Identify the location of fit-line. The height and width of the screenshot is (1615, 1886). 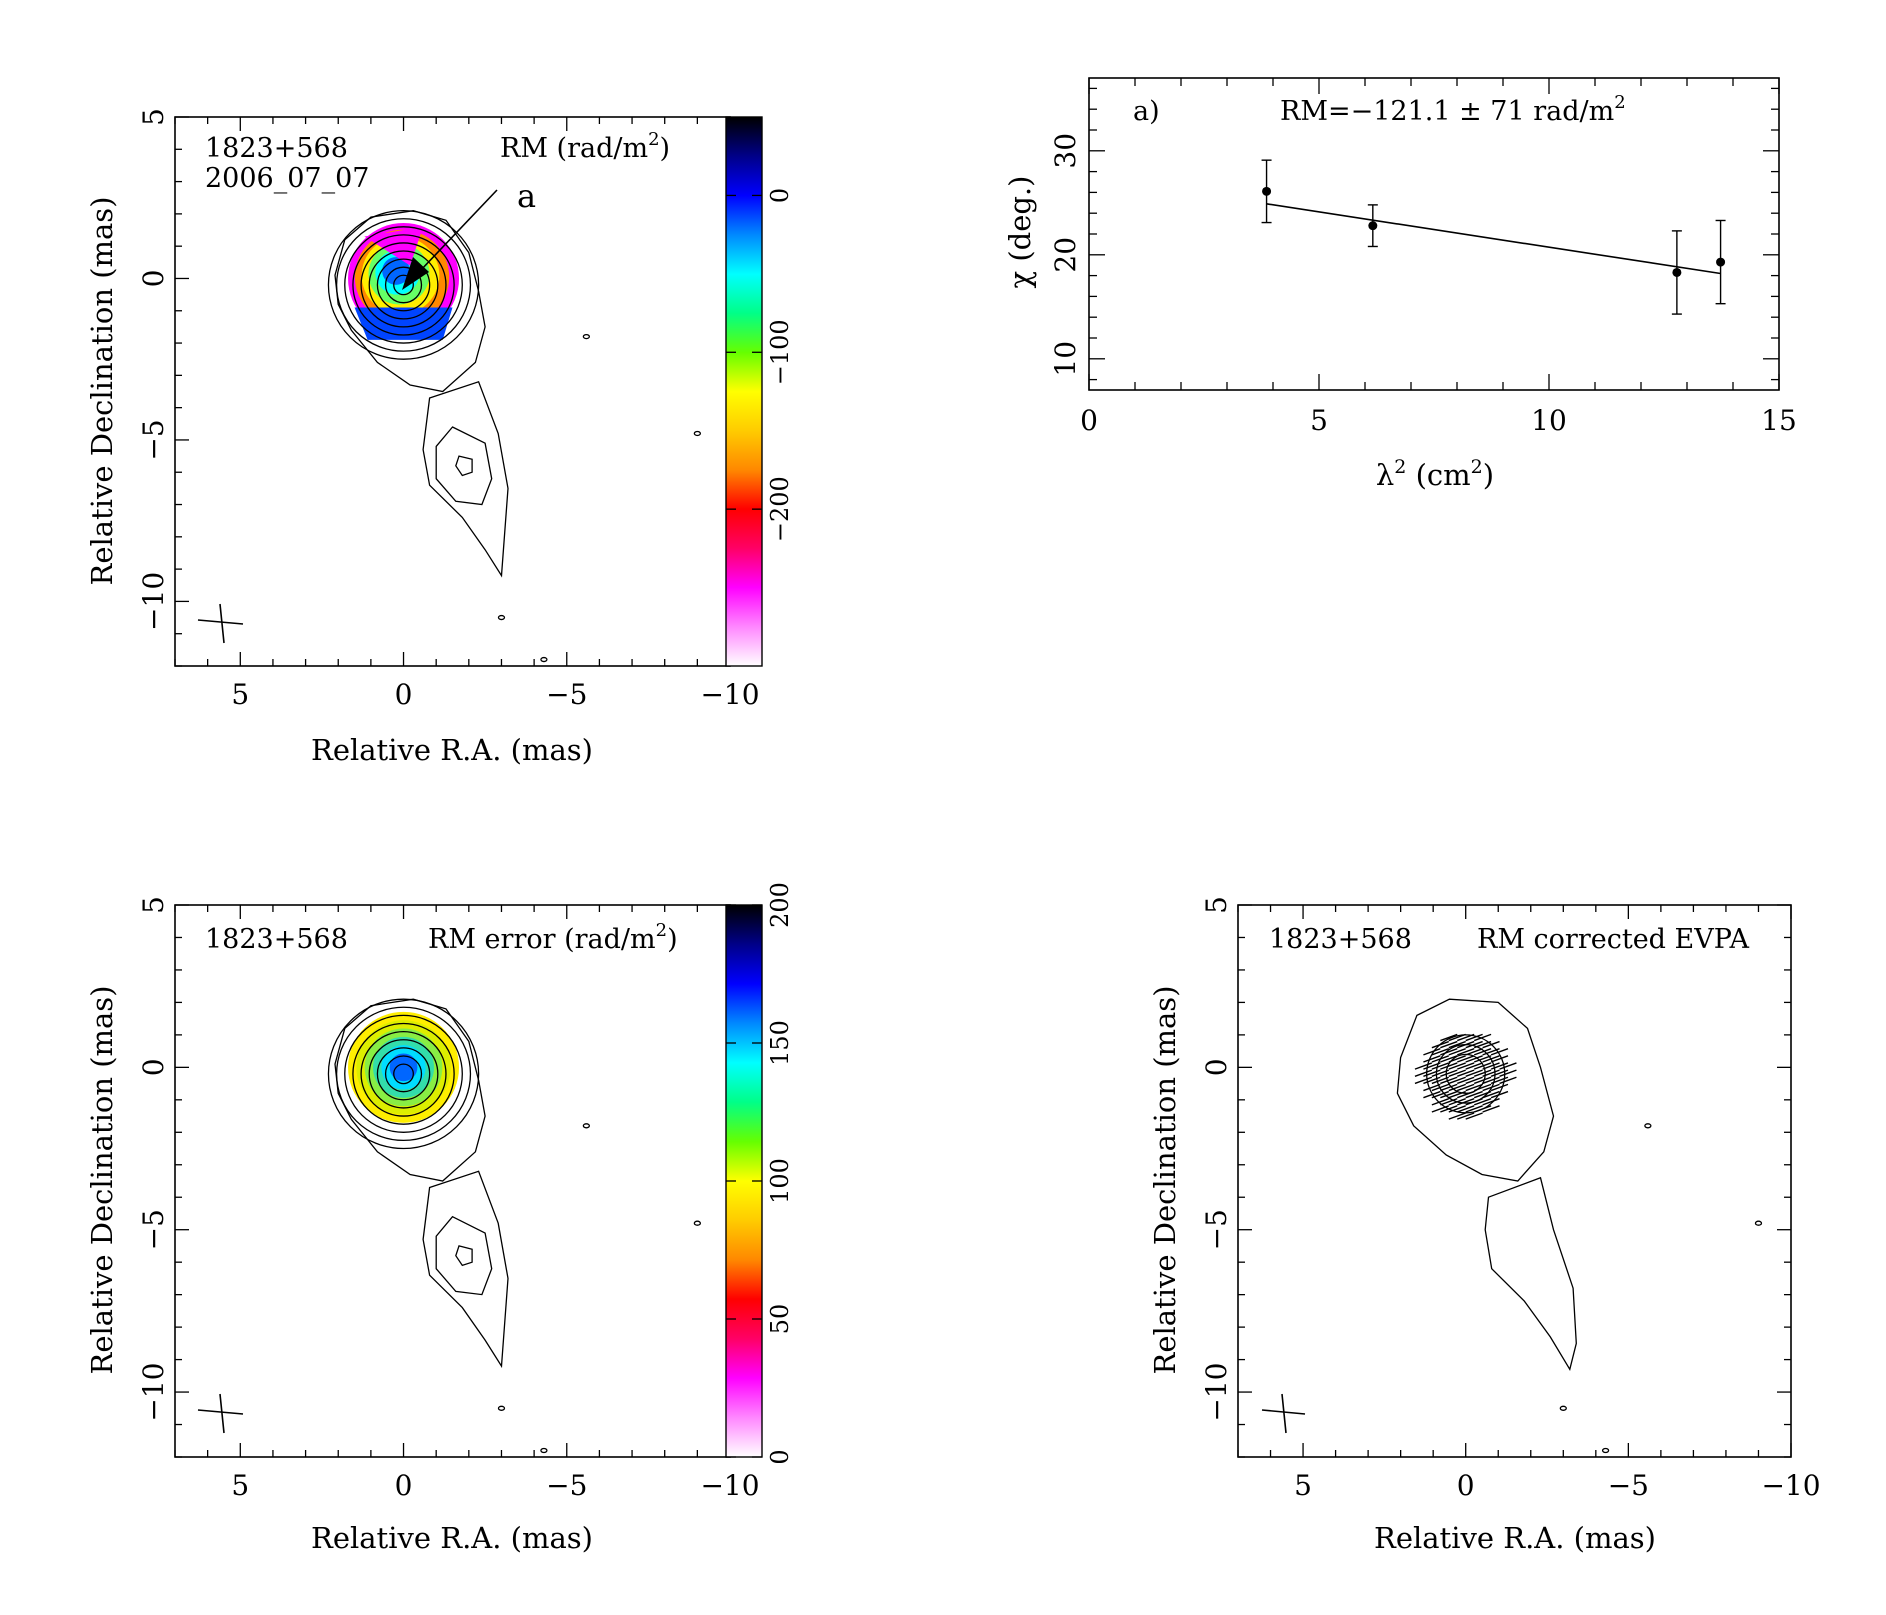
(1493, 239).